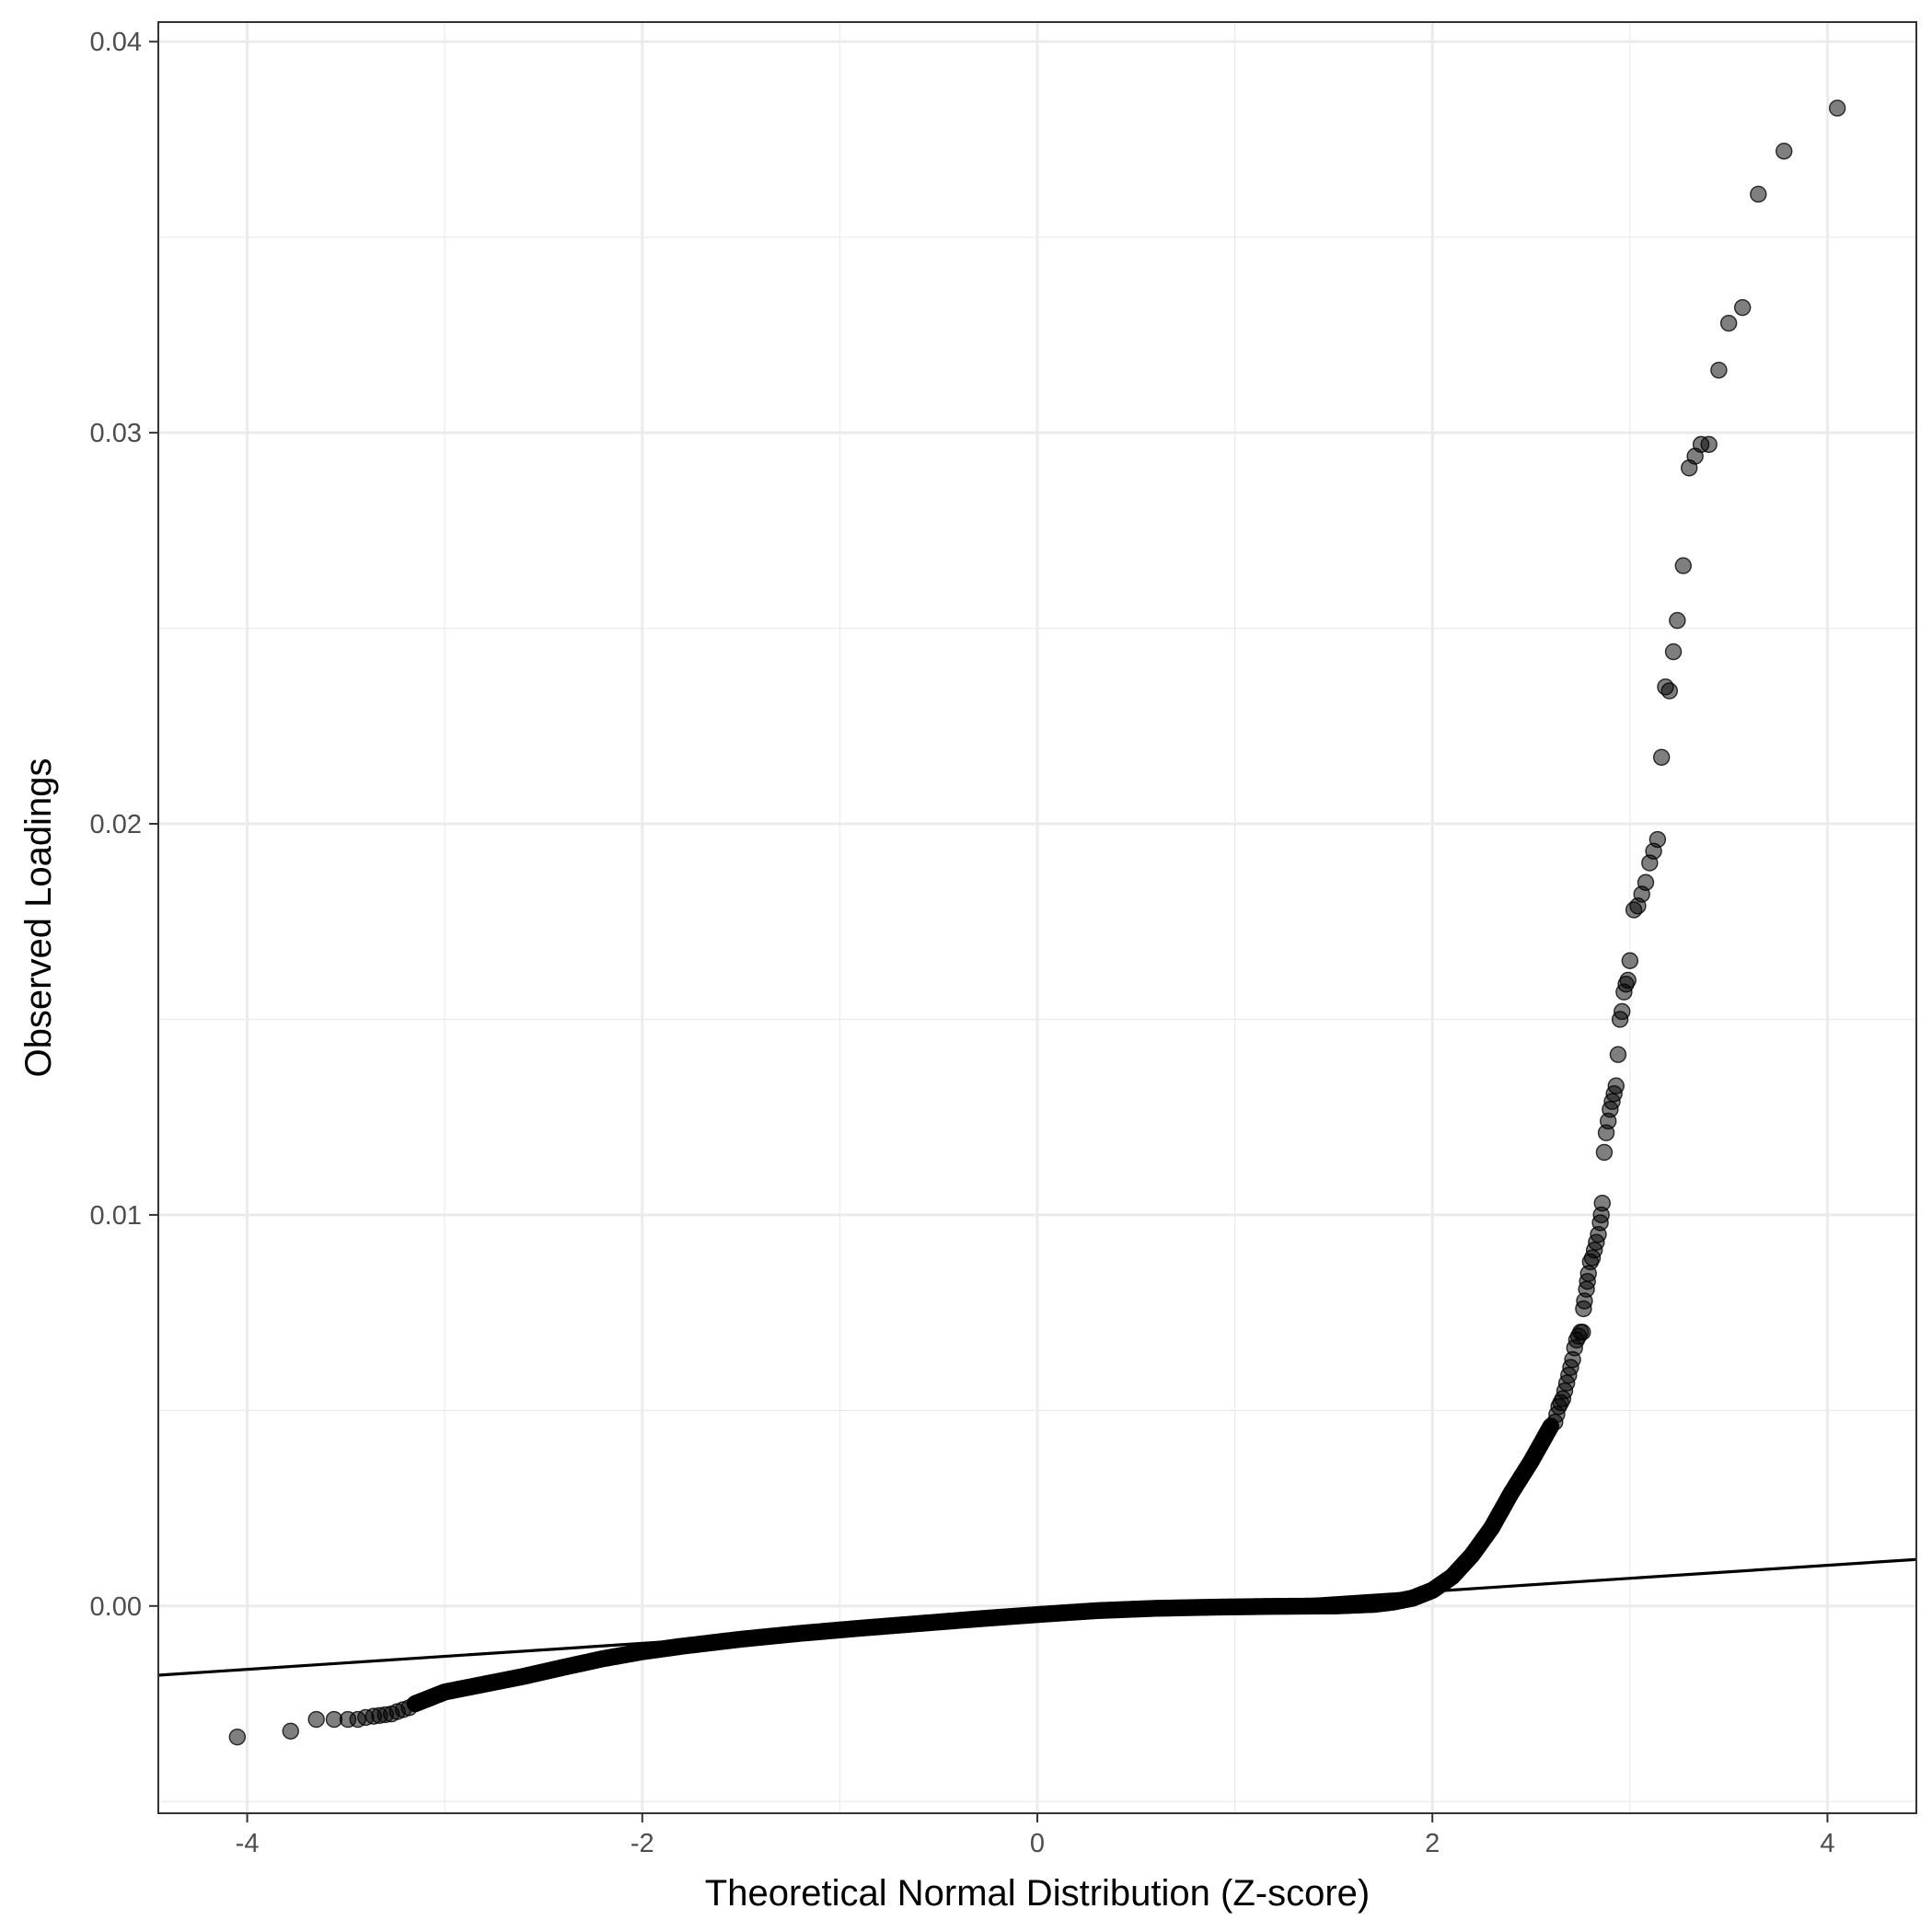 The width and height of the screenshot is (1932, 1932). I want to click on x-axis-ticks: -4 -2 0 2 4, so click(1035, 1836).